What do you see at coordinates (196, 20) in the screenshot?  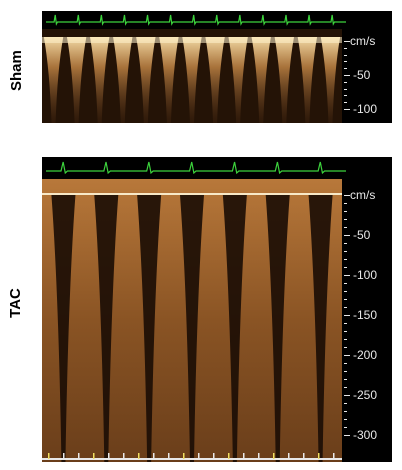 I see `sham-ecg-trace` at bounding box center [196, 20].